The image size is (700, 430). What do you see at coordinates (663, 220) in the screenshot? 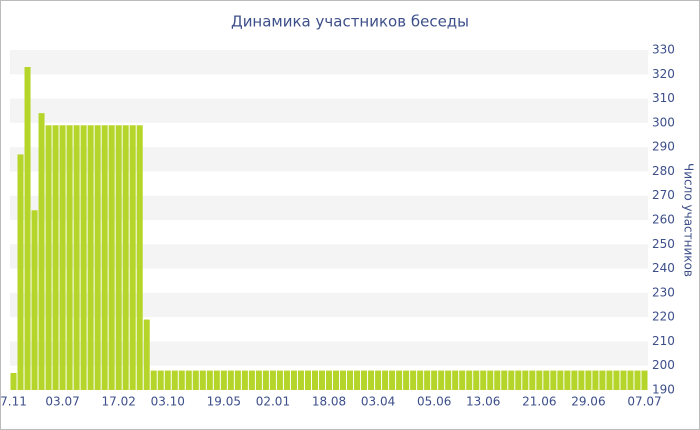
I see `y-tick-label: 260` at bounding box center [663, 220].